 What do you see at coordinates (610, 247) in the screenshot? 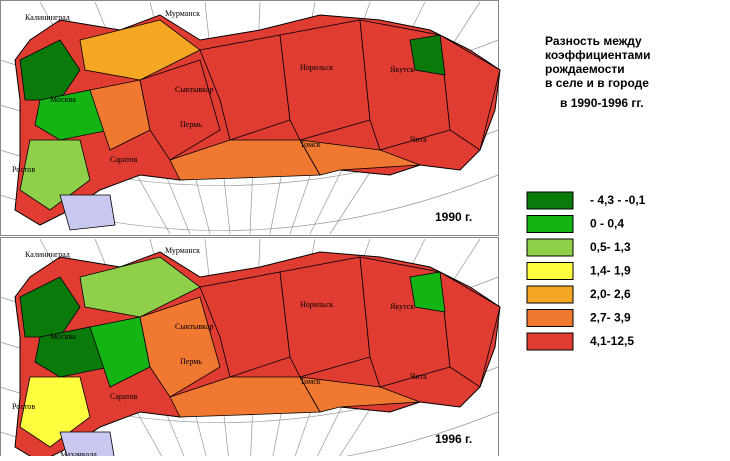
I see `legend-label: 0,5- 1,3` at bounding box center [610, 247].